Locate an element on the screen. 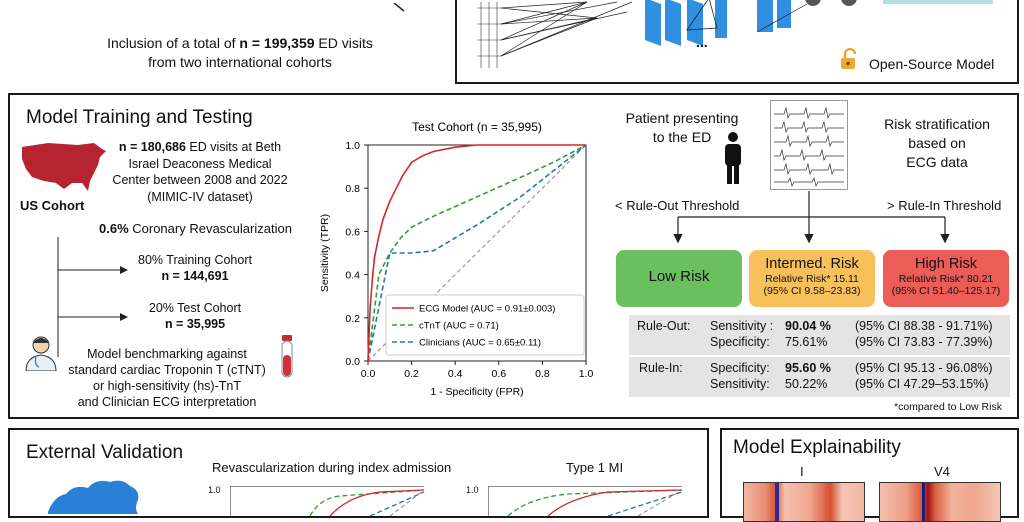  legend-entry: Clinicians (AUC = 0.65±0.11) is located at coordinates (480, 343).